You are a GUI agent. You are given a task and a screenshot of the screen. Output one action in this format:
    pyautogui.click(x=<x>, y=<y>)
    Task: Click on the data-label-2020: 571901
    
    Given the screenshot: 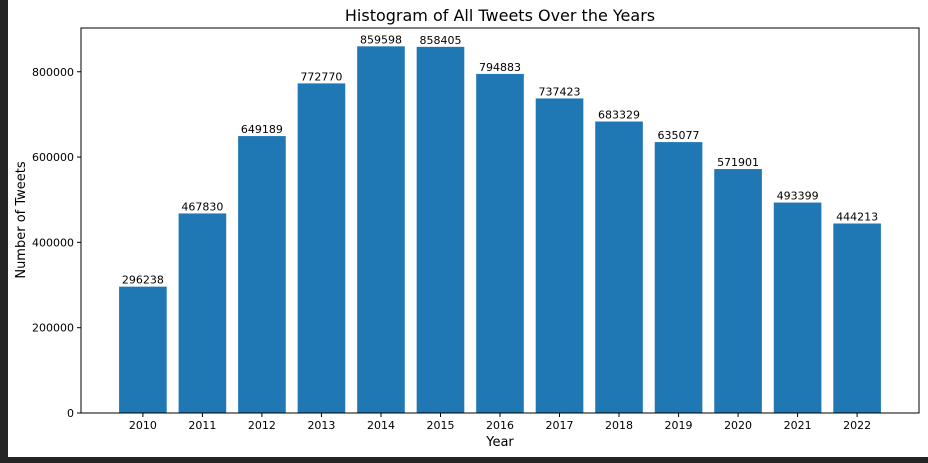 What is the action you would take?
    pyautogui.click(x=738, y=162)
    